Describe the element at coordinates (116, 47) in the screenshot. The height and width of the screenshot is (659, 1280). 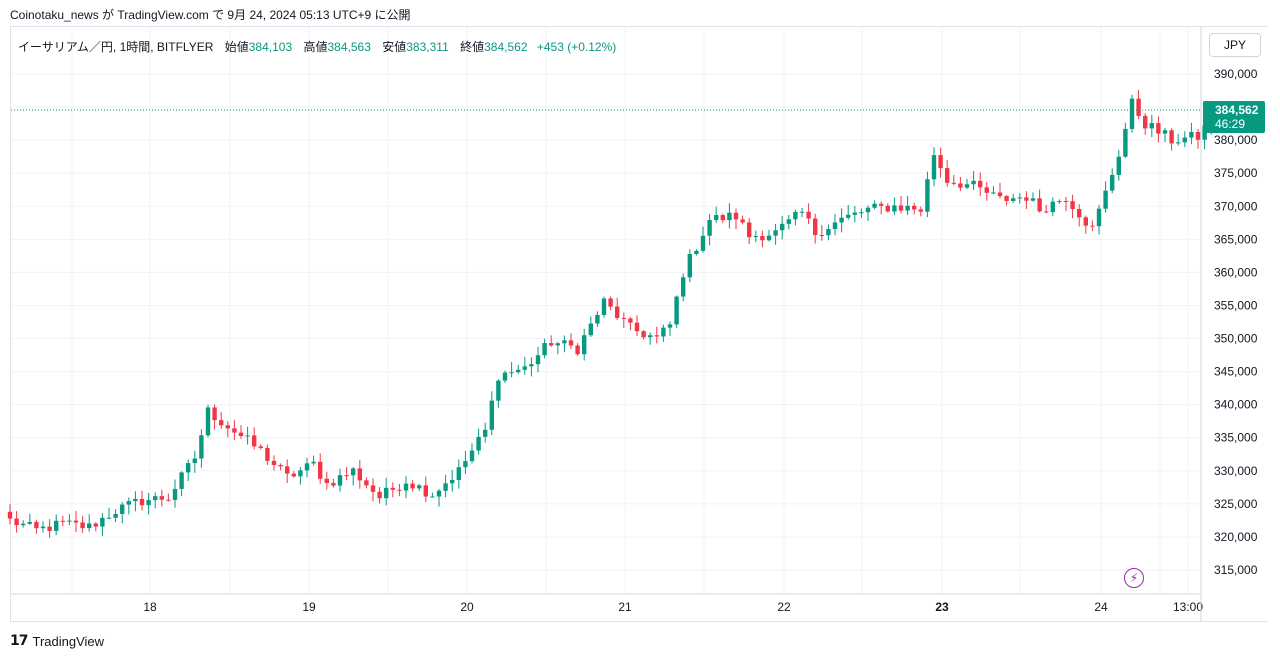
I see `symbol-label: イーサリアム／円, 1時間, BITFLYER` at that location.